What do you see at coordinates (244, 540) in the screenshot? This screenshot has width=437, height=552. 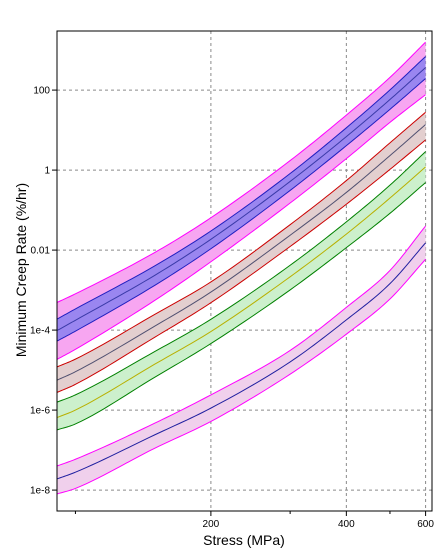 I see `x-axis-title: Stress (MPa)` at bounding box center [244, 540].